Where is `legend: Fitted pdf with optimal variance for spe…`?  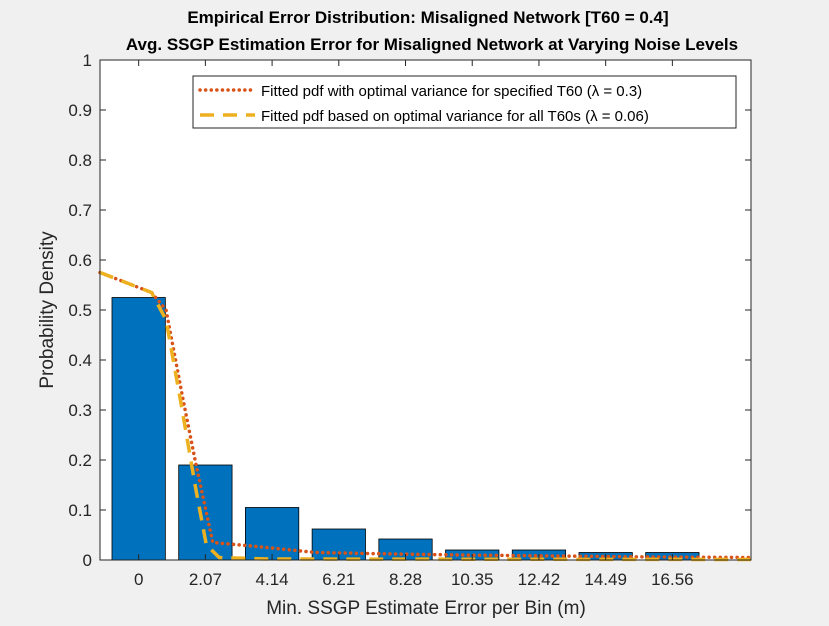
legend: Fitted pdf with optimal variance for spe… is located at coordinates (464, 102).